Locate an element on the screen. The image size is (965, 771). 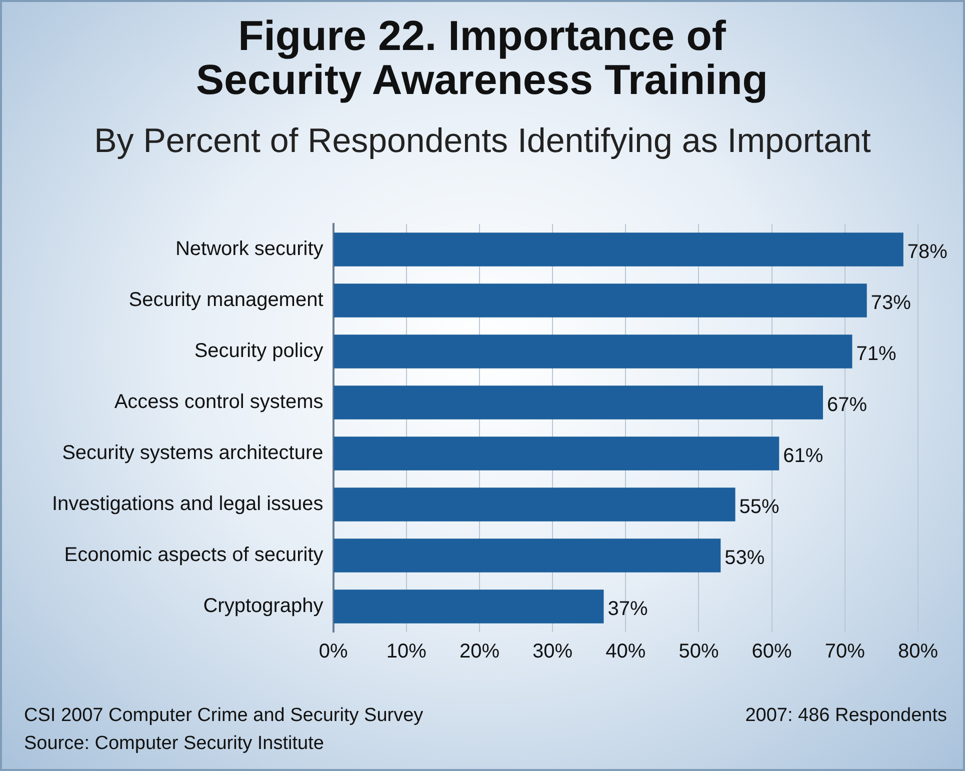
y-tick-label: Security management is located at coordinates (226, 300).